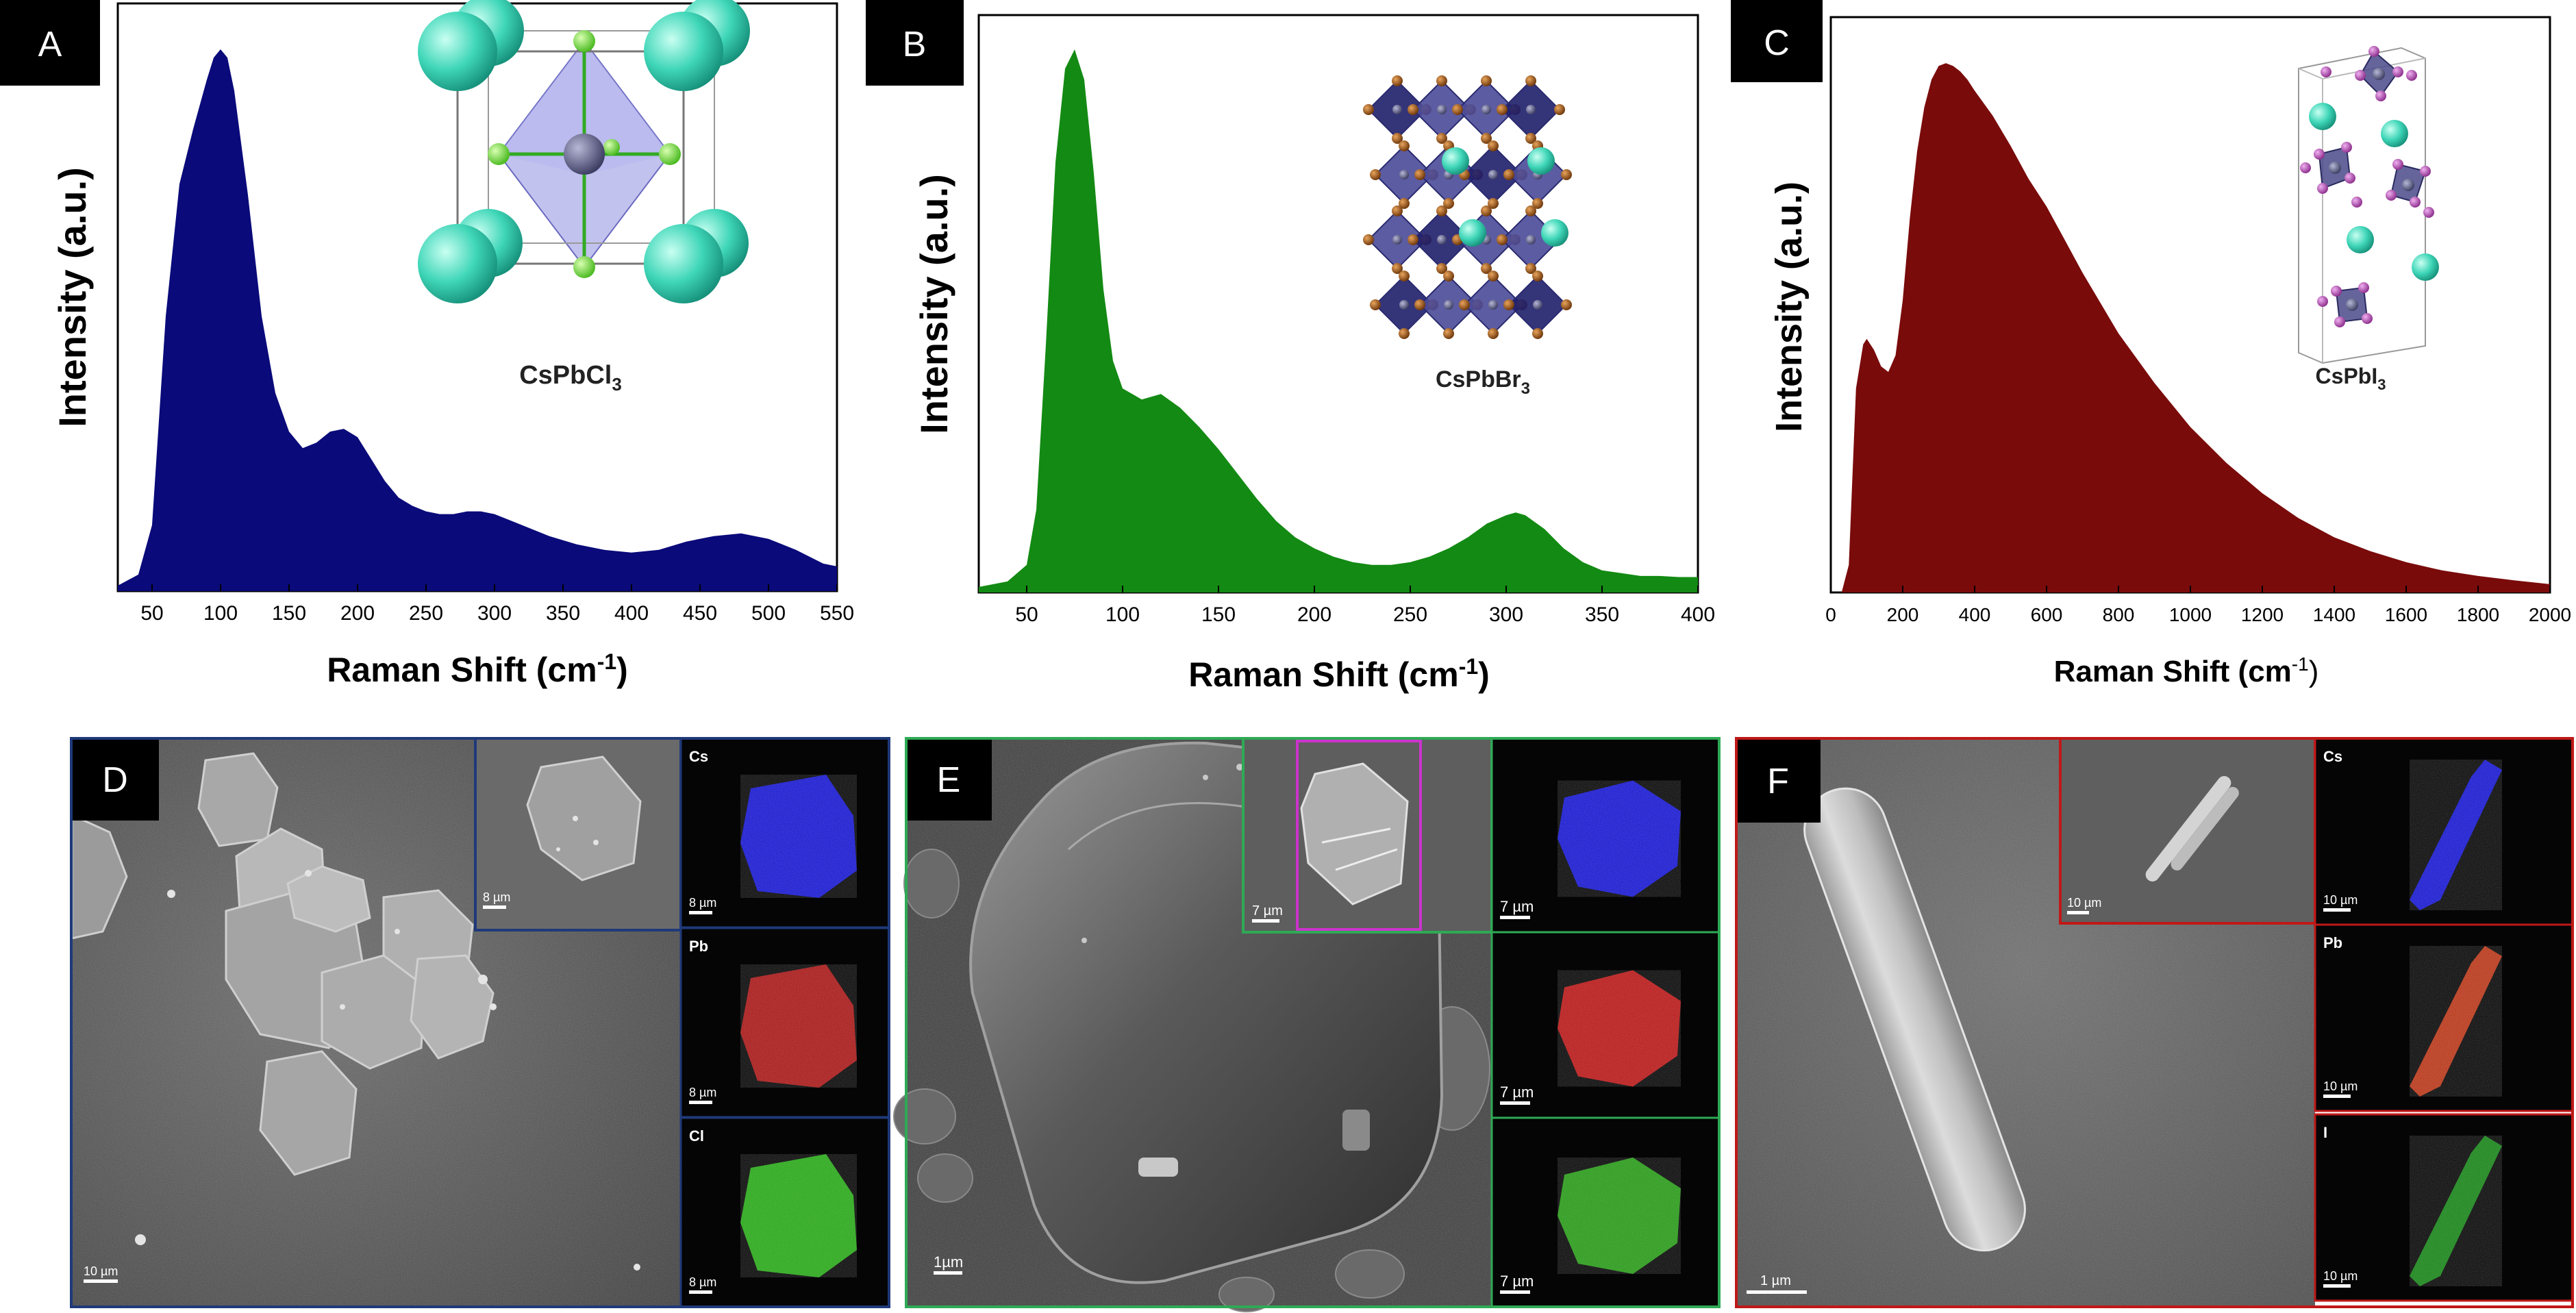 The height and width of the screenshot is (1313, 2576). I want to click on panel-f-scale-bar, so click(1777, 1292).